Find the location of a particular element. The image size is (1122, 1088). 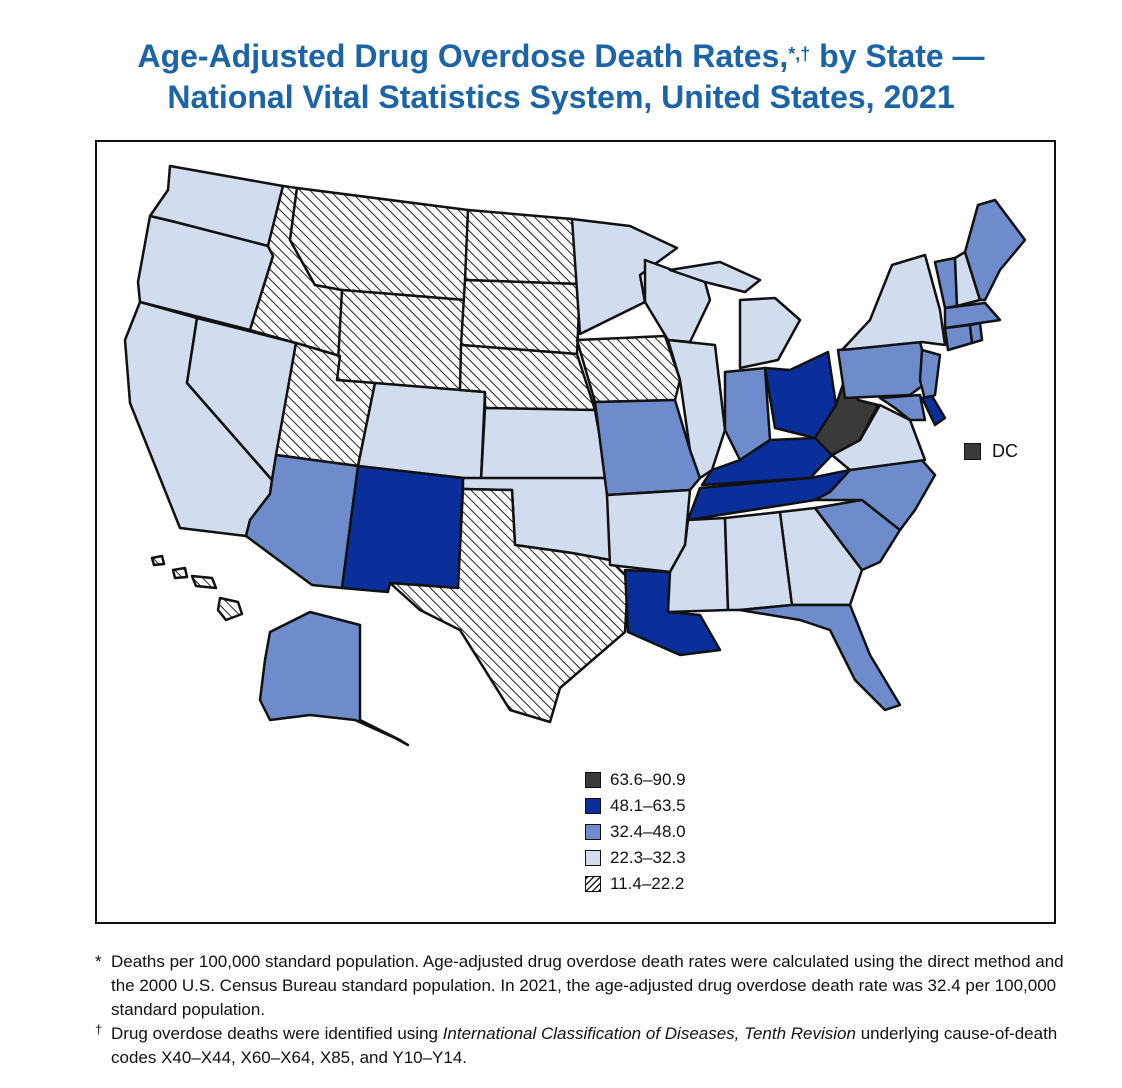

legend-label: 22.3–32.3 is located at coordinates (648, 857).